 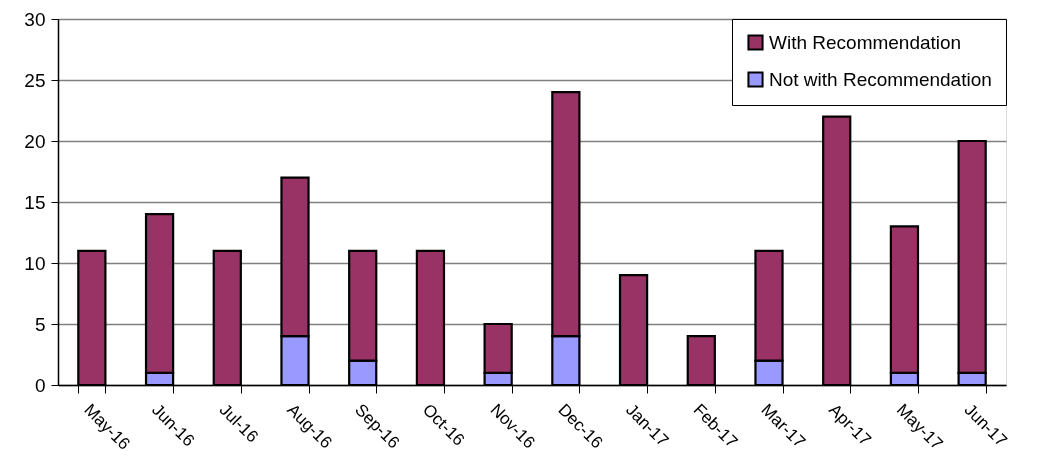 What do you see at coordinates (880, 79) in the screenshot?
I see `legend-label: Not with Recommendation` at bounding box center [880, 79].